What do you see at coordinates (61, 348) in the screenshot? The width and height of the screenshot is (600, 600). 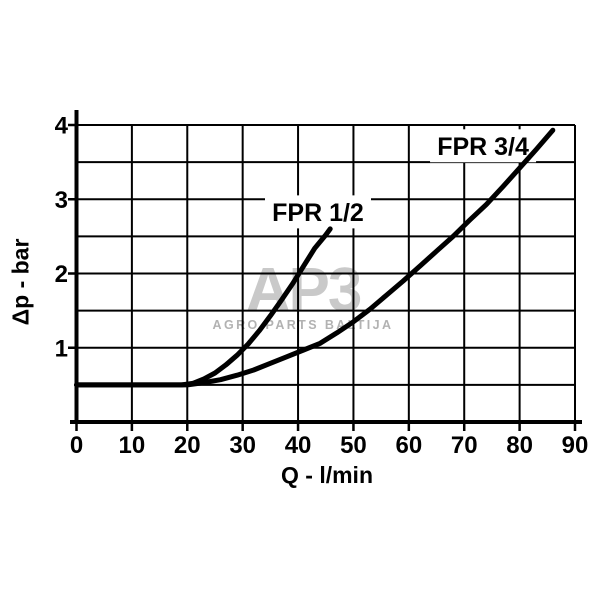 I see `y-tick-label: 1` at bounding box center [61, 348].